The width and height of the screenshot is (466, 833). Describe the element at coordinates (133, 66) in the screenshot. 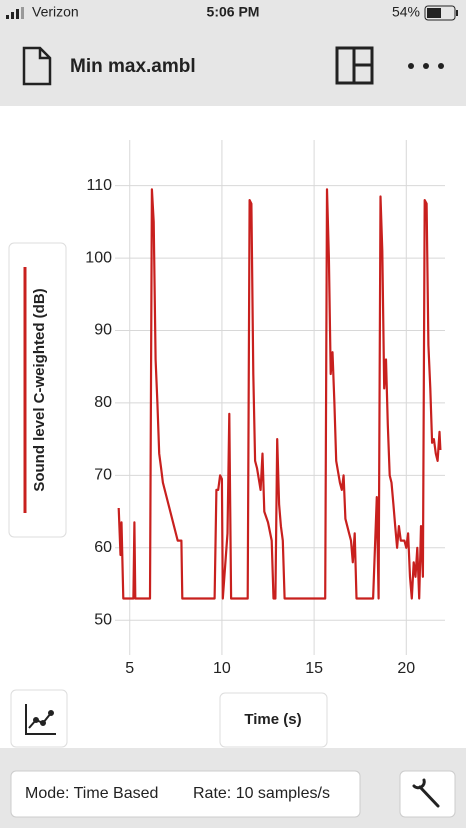

I see `file-title: Min max.ambl` at that location.